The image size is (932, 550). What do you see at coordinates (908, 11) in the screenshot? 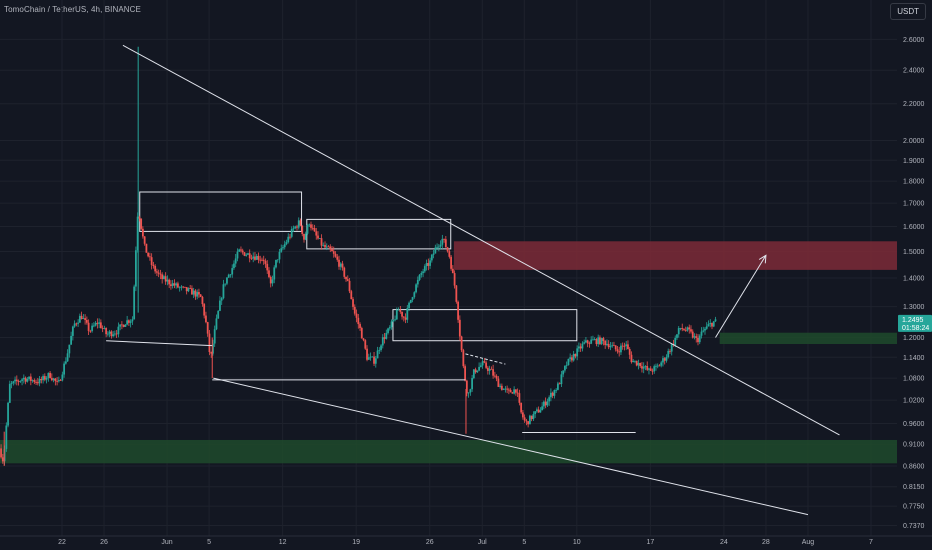
I see `currency-button: USDT` at bounding box center [908, 11].